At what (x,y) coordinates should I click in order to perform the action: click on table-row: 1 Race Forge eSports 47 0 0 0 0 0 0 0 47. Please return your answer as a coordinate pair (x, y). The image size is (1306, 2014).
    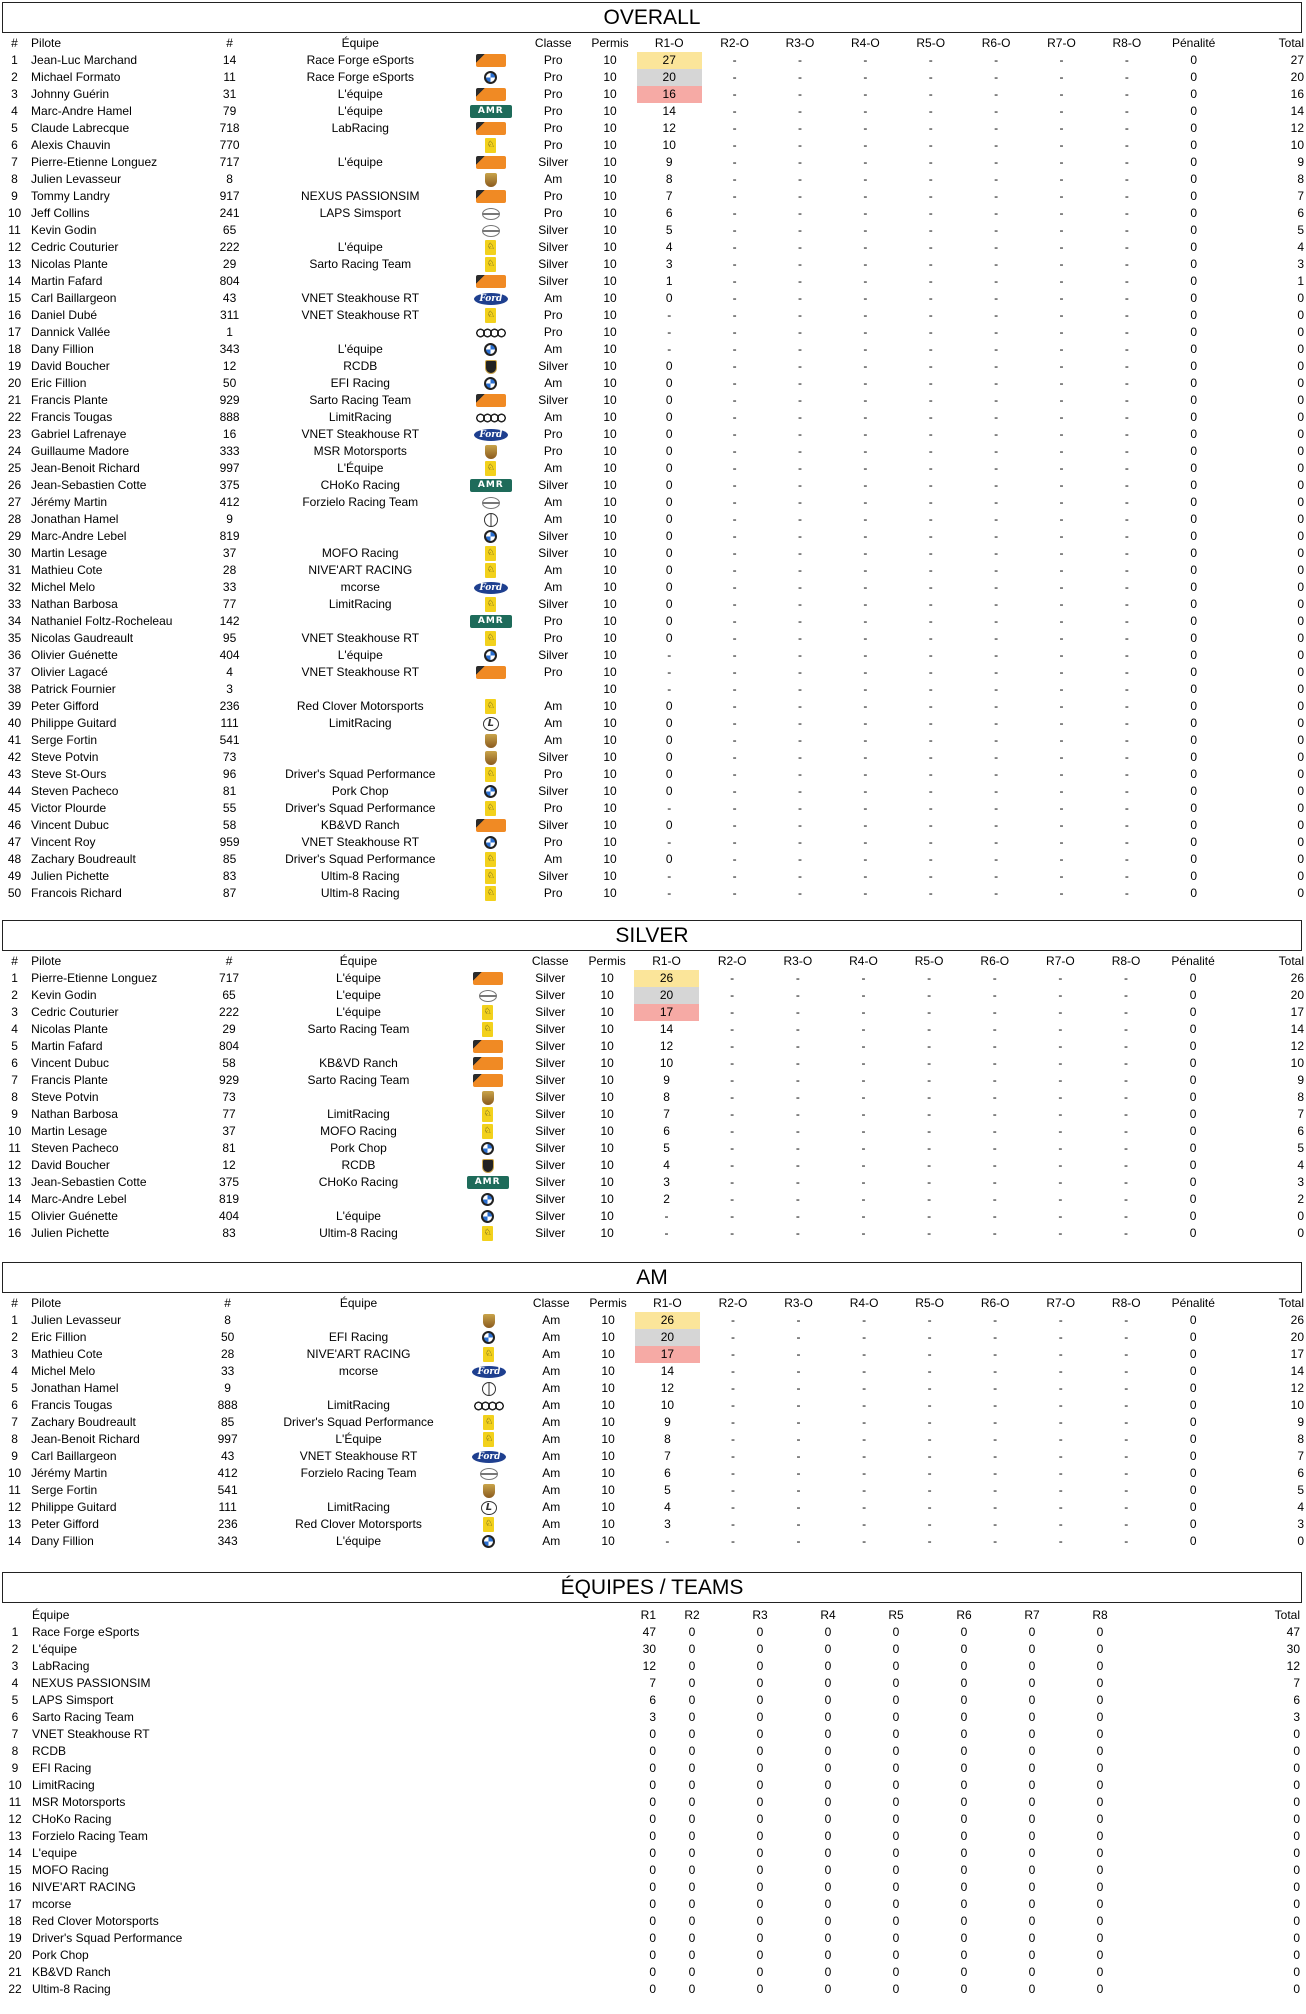
    Looking at the image, I should click on (651, 1632).